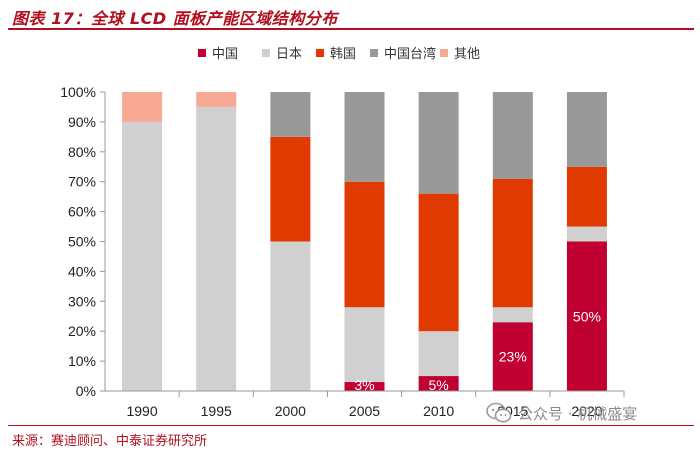  Describe the element at coordinates (82, 182) in the screenshot. I see `y-tick-label: 70%` at that location.